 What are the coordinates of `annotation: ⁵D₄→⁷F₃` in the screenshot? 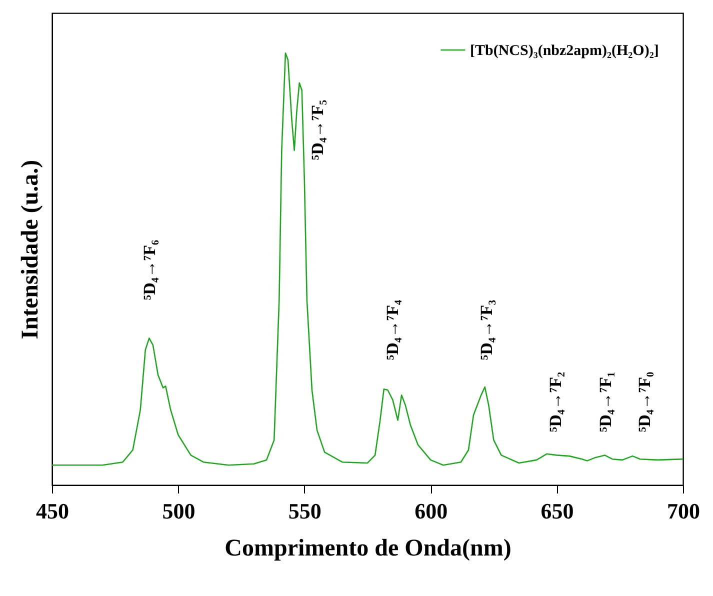 It's located at (486, 330).